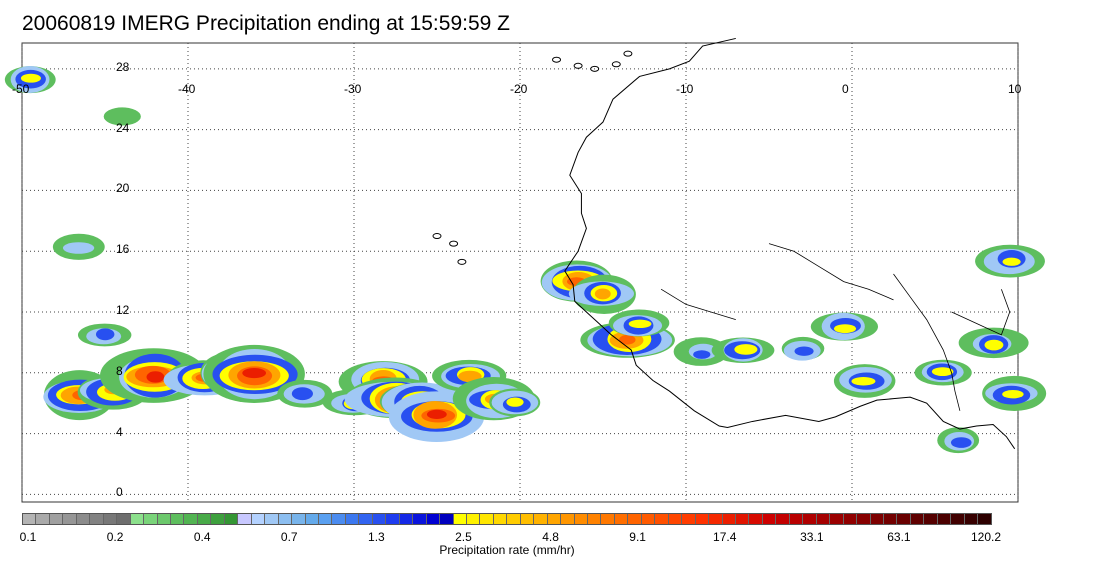 The height and width of the screenshot is (571, 1101). Describe the element at coordinates (123, 127) in the screenshot. I see `lat-tick-label: 24` at that location.